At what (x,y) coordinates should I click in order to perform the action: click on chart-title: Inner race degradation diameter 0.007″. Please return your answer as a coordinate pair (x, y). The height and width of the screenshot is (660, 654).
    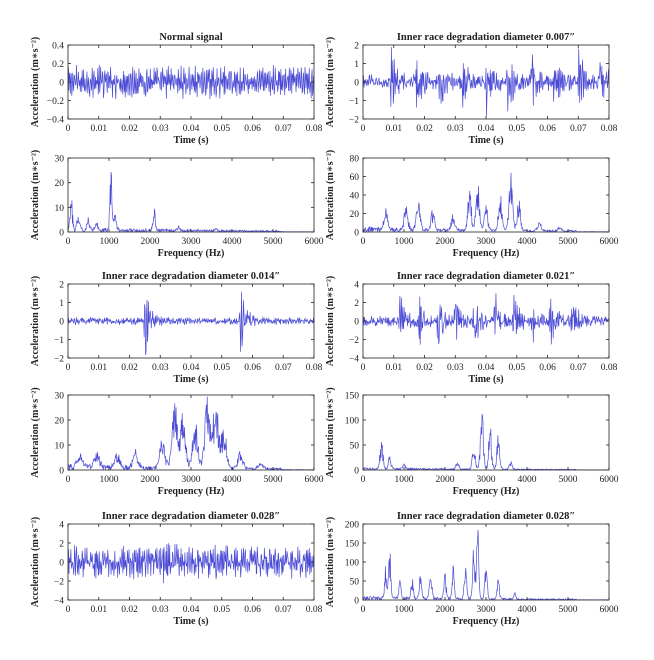
    Looking at the image, I should click on (486, 37).